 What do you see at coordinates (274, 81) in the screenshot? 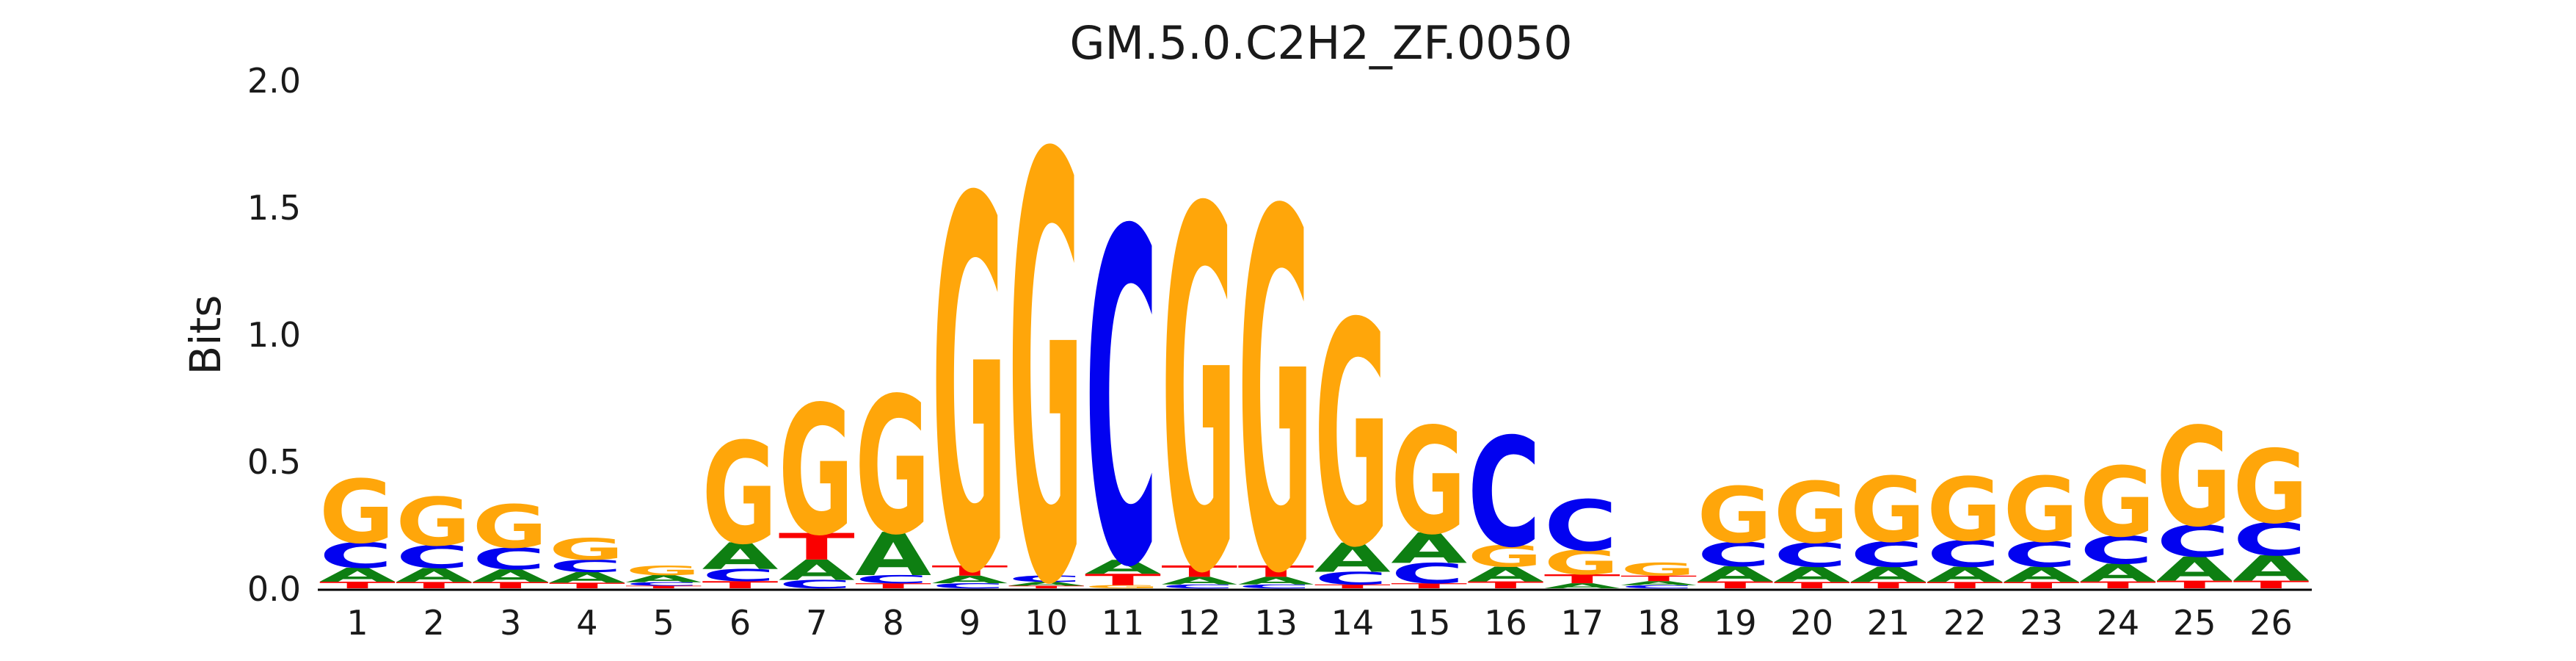
I see `y-tick-label-2.0: 2.0` at bounding box center [274, 81].